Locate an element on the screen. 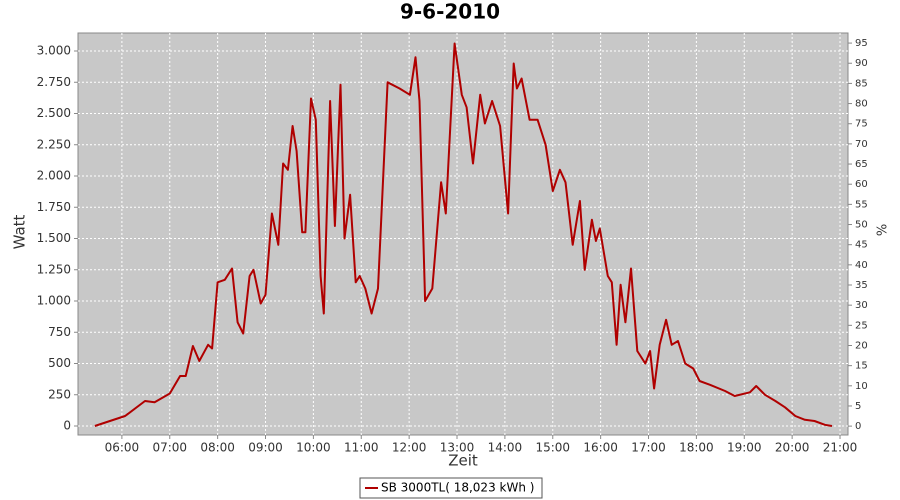 The height and width of the screenshot is (500, 900). y2-tick-label: 0 is located at coordinates (858, 426).